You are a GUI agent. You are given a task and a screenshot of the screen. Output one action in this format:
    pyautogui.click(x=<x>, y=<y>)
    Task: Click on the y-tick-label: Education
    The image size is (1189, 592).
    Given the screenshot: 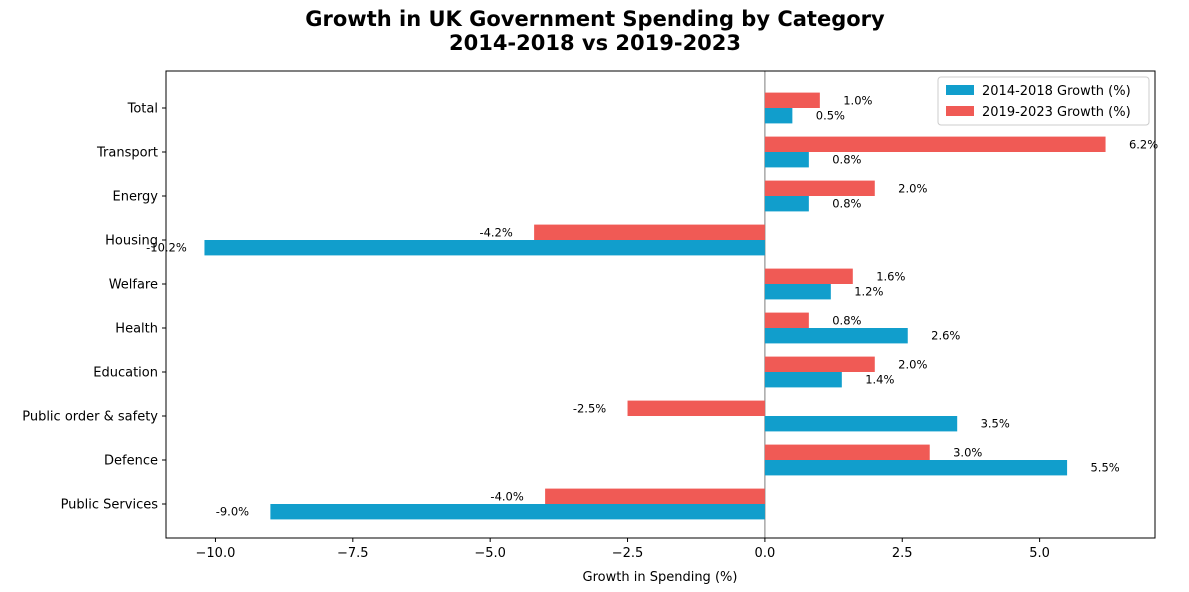 What is the action you would take?
    pyautogui.click(x=125, y=373)
    